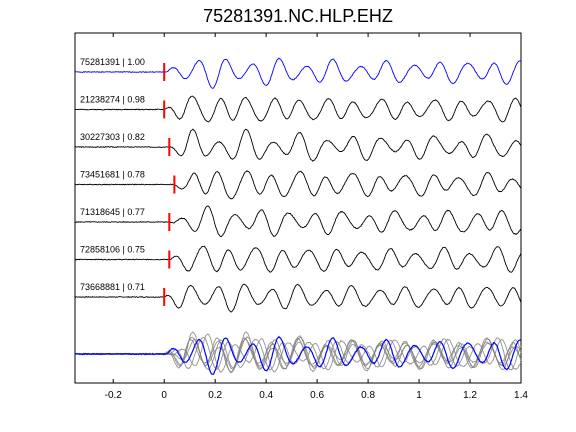 This screenshot has height=432, width=576. I want to click on x-tick-label-5: 0.6, so click(317, 395).